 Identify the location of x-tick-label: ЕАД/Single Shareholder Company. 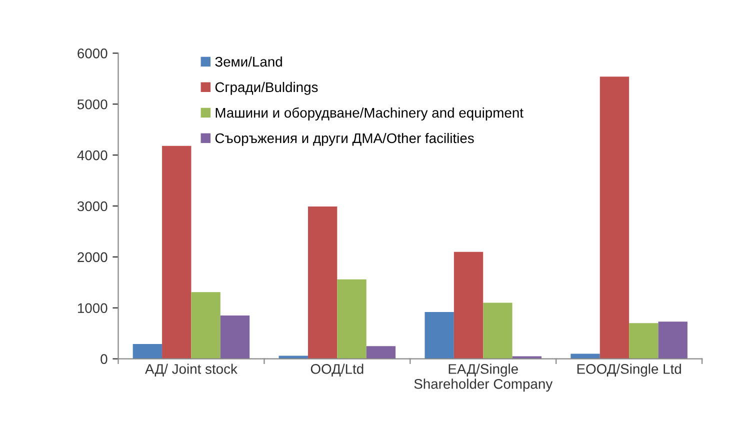
(483, 378).